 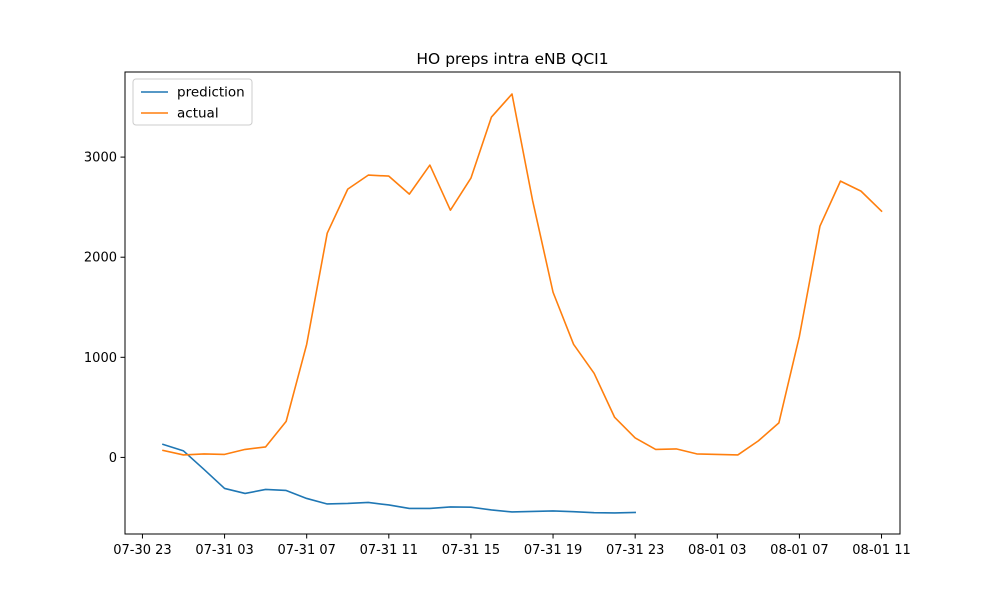 I want to click on series-line-prediction, so click(x=398, y=478).